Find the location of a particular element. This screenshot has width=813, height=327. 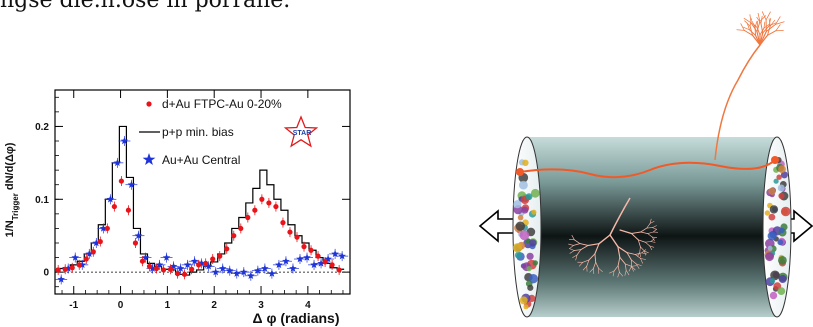

x-tick-label: -1 is located at coordinates (73, 305).